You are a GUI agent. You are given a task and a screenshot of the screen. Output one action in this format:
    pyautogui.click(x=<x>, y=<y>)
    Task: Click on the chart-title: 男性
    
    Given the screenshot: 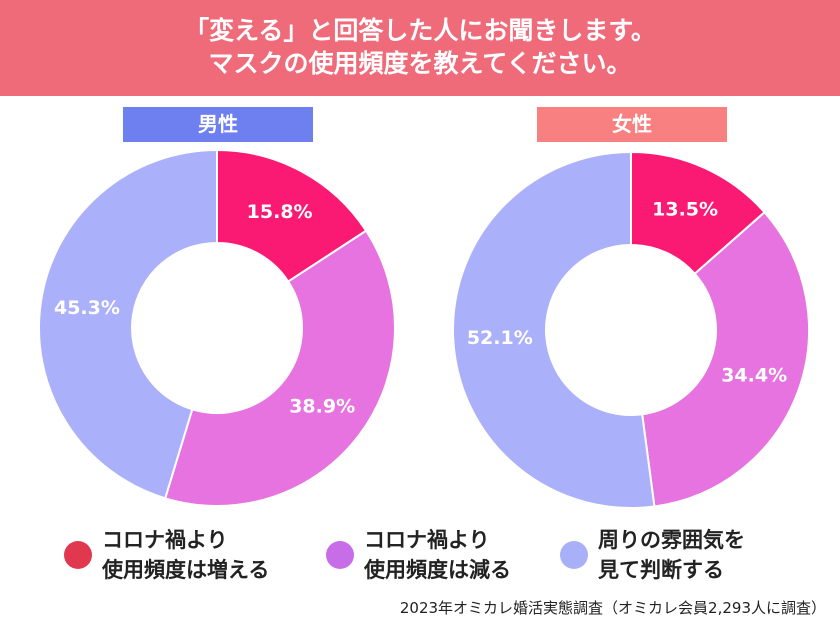 What is the action you would take?
    pyautogui.click(x=218, y=124)
    